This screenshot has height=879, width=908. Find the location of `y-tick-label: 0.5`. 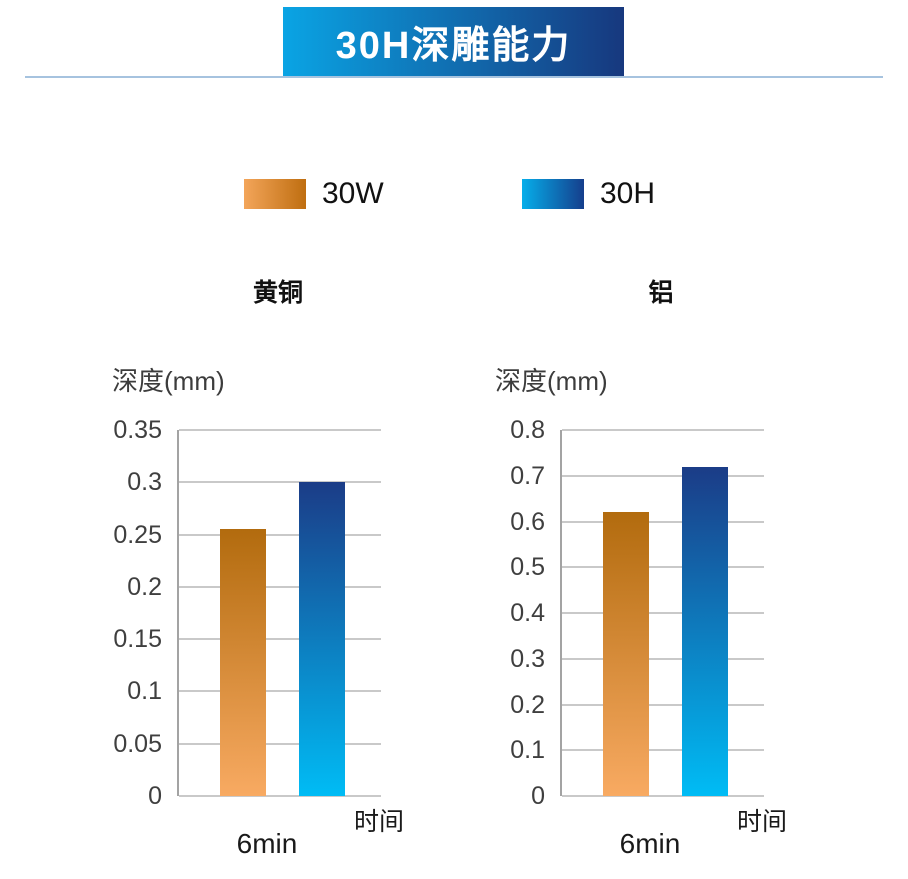

y-tick-label: 0.5 is located at coordinates (527, 567).